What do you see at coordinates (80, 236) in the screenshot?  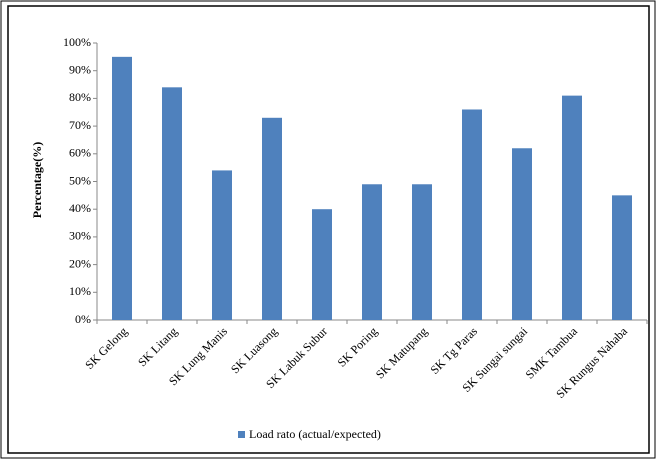 I see `y-tick-label: 30%` at bounding box center [80, 236].